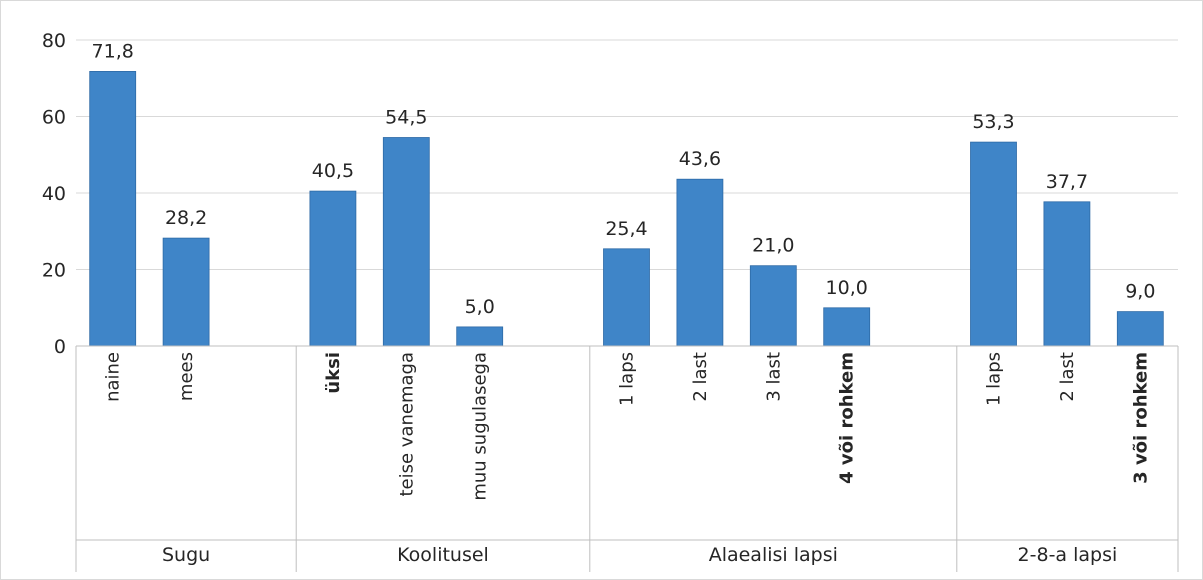 This screenshot has height=580, width=1203. What do you see at coordinates (1068, 555) in the screenshot?
I see `group-label: 2-8-a lapsi` at bounding box center [1068, 555].